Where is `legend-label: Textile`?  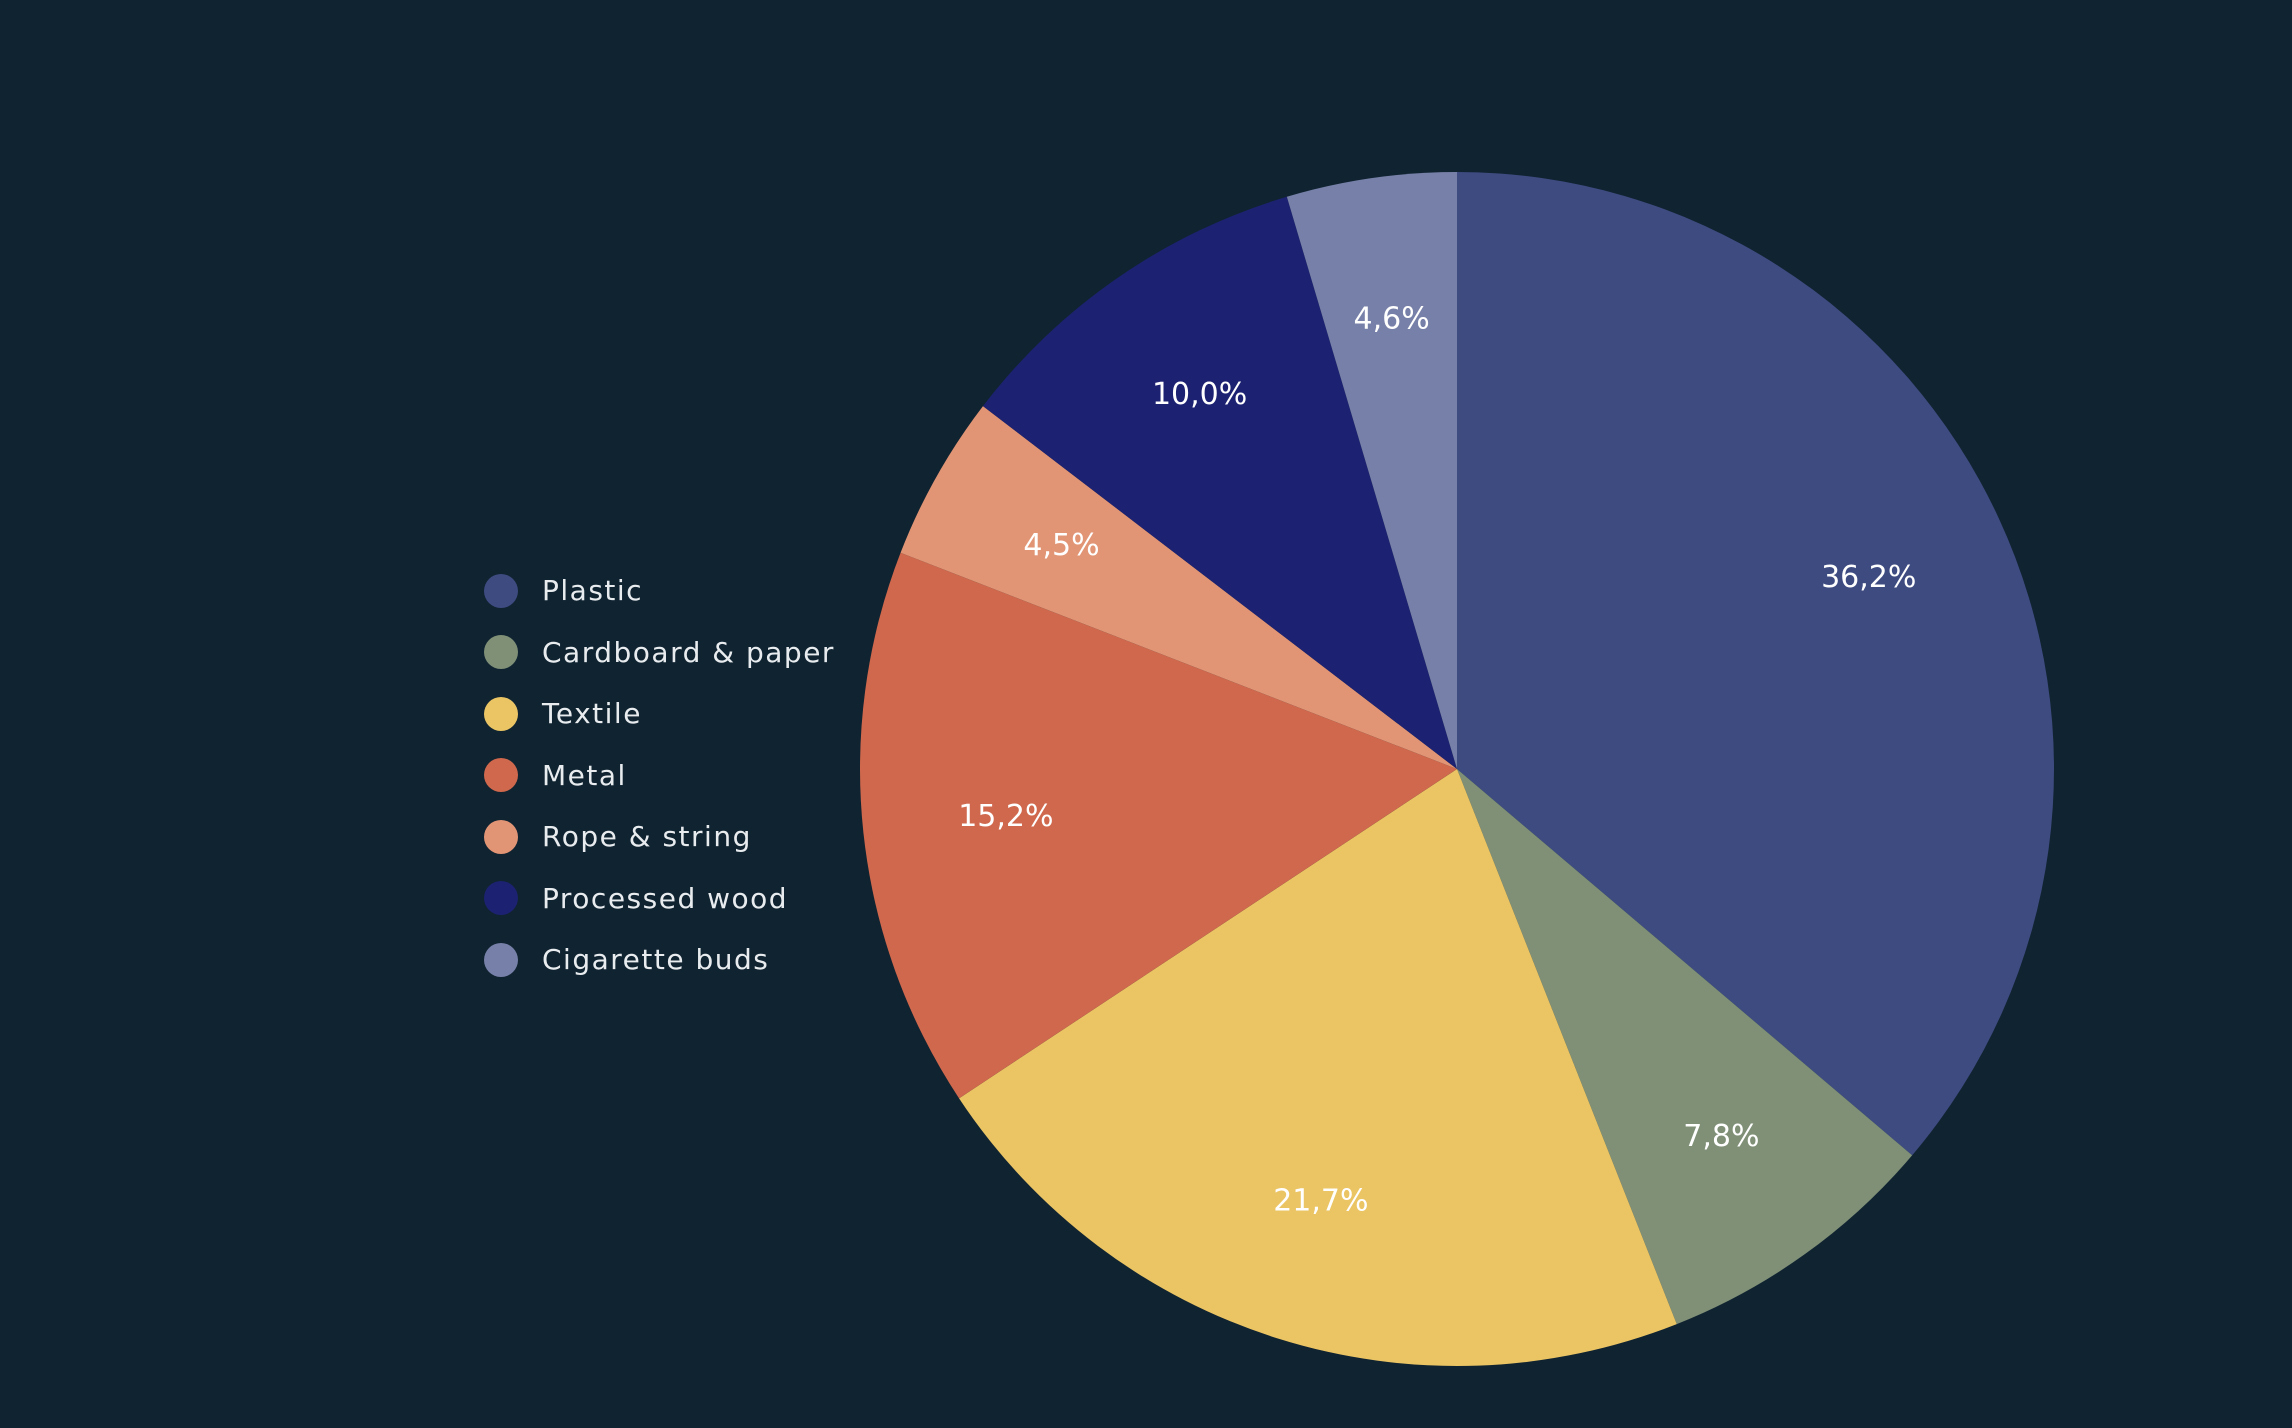 legend-label: Textile is located at coordinates (592, 714).